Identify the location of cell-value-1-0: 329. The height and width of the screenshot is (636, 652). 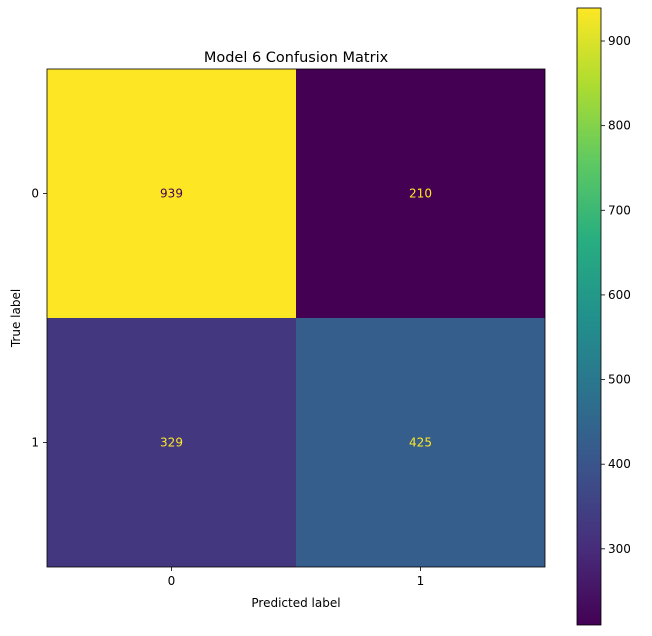
(171, 443).